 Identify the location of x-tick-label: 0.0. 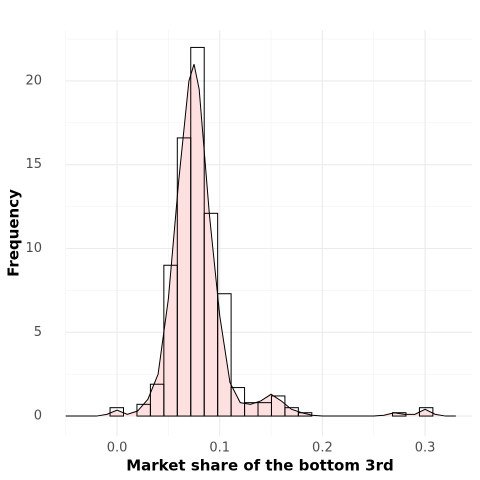
(117, 448).